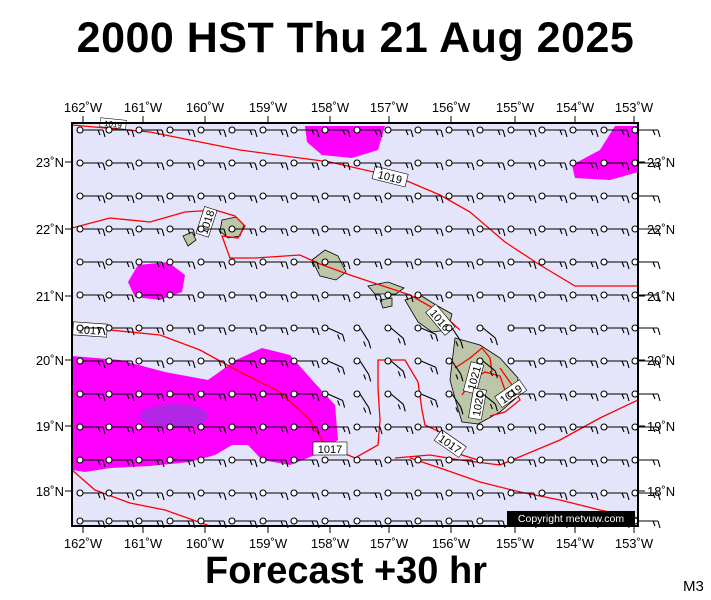  Describe the element at coordinates (661, 360) in the screenshot. I see `lat-label: 20˚N` at that location.